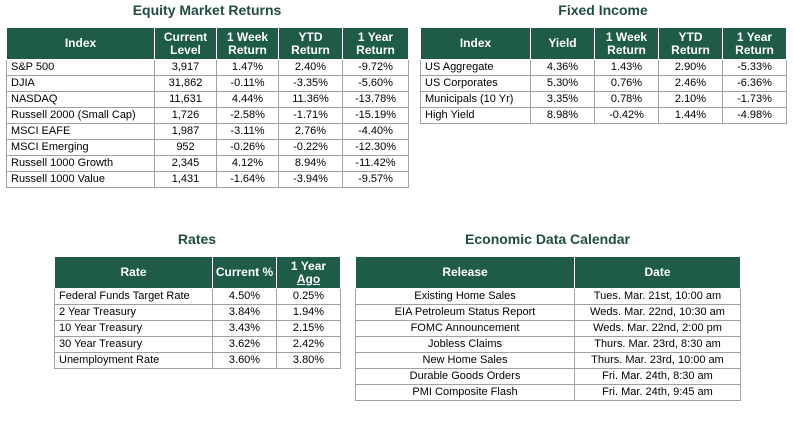 The image size is (794, 425). What do you see at coordinates (754, 99) in the screenshot?
I see `table-cell: -1.73%` at bounding box center [754, 99].